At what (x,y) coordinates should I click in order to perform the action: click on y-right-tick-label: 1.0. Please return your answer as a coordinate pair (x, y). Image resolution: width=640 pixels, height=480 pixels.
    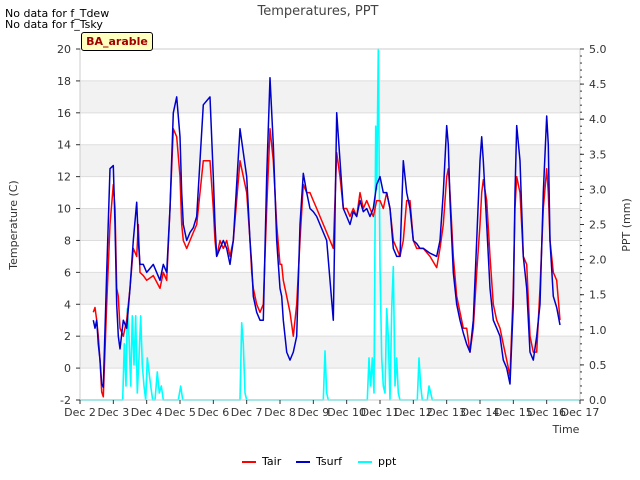
    Looking at the image, I should click on (598, 330).